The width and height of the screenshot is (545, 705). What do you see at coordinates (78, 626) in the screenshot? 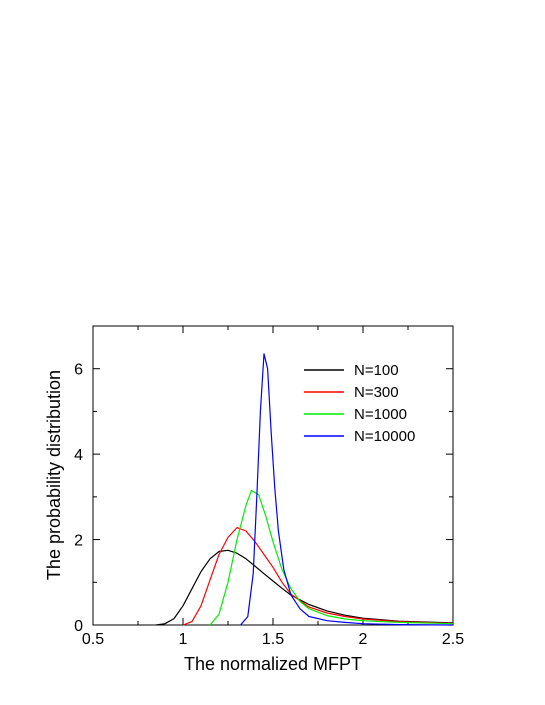
I see `y-tick-label: 0` at bounding box center [78, 626].